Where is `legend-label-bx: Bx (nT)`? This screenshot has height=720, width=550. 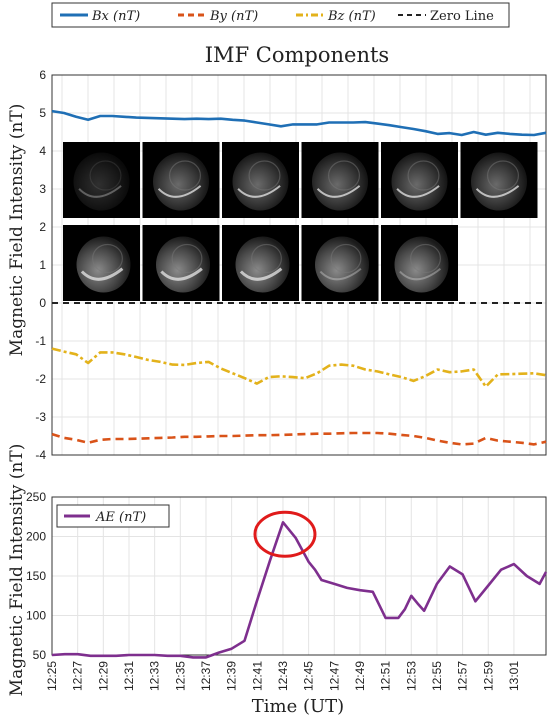
legend-label-bx: Bx (nT) is located at coordinates (115, 16).